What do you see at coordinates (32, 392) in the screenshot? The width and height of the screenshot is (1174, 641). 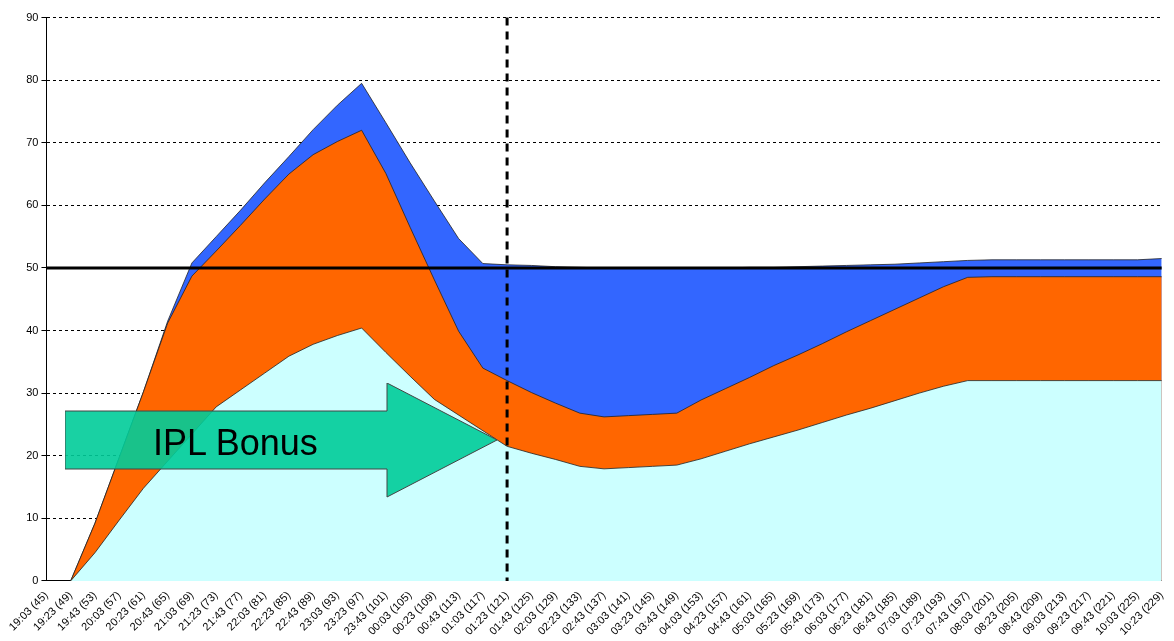 I see `y-tick-label: 30` at bounding box center [32, 392].